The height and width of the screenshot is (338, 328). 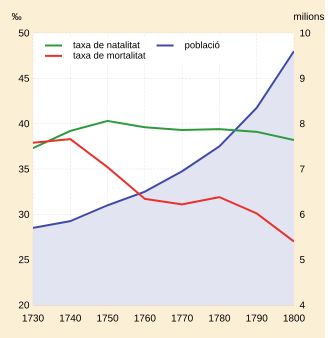 I want to click on y-tick-label: 25, so click(x=24, y=260).